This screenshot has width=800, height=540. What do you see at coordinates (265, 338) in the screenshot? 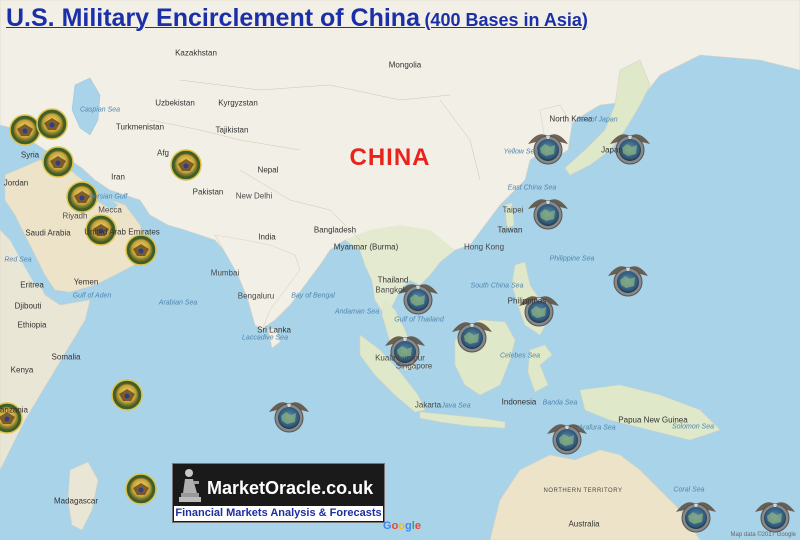
I see `map-label-sea: Laccadive Sea` at bounding box center [265, 338].